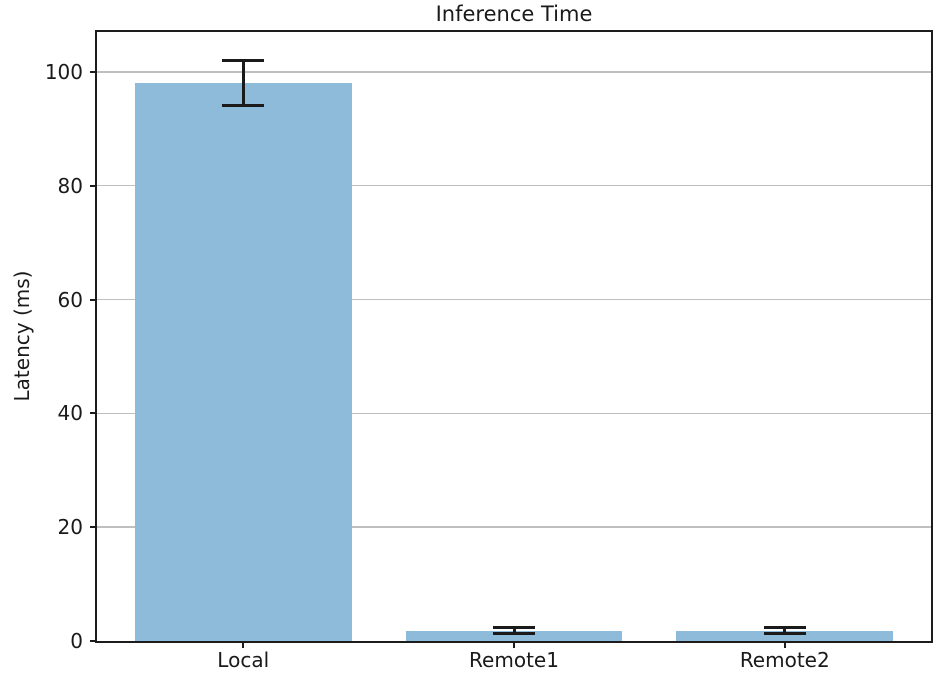 This screenshot has width=940, height=683. I want to click on y-tick-label: 0, so click(76, 641).